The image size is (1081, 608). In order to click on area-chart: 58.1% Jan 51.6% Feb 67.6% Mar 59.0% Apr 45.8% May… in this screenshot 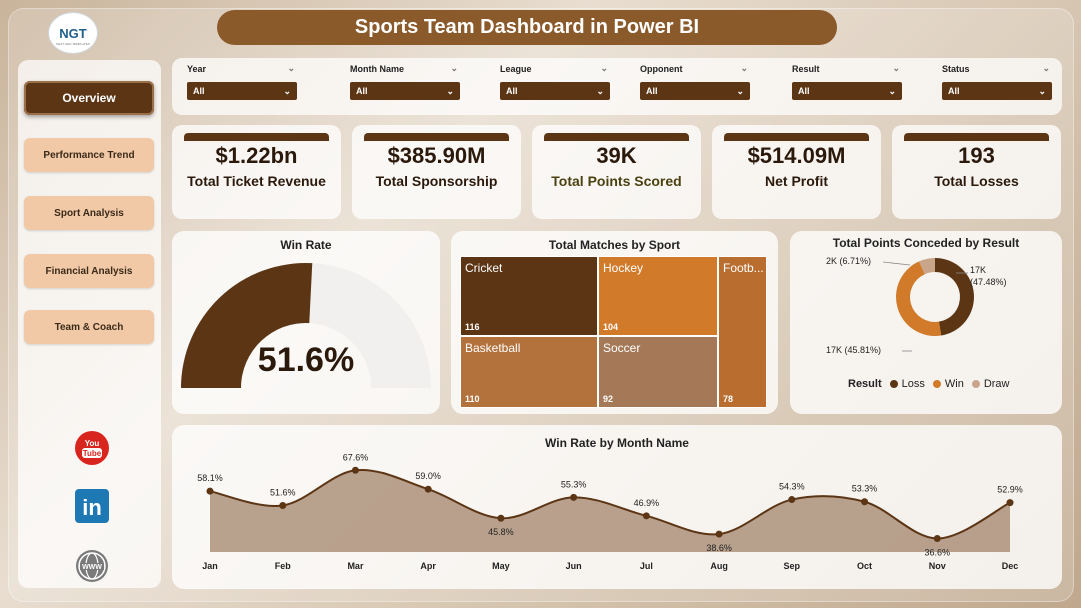, I will do `click(610, 511)`.